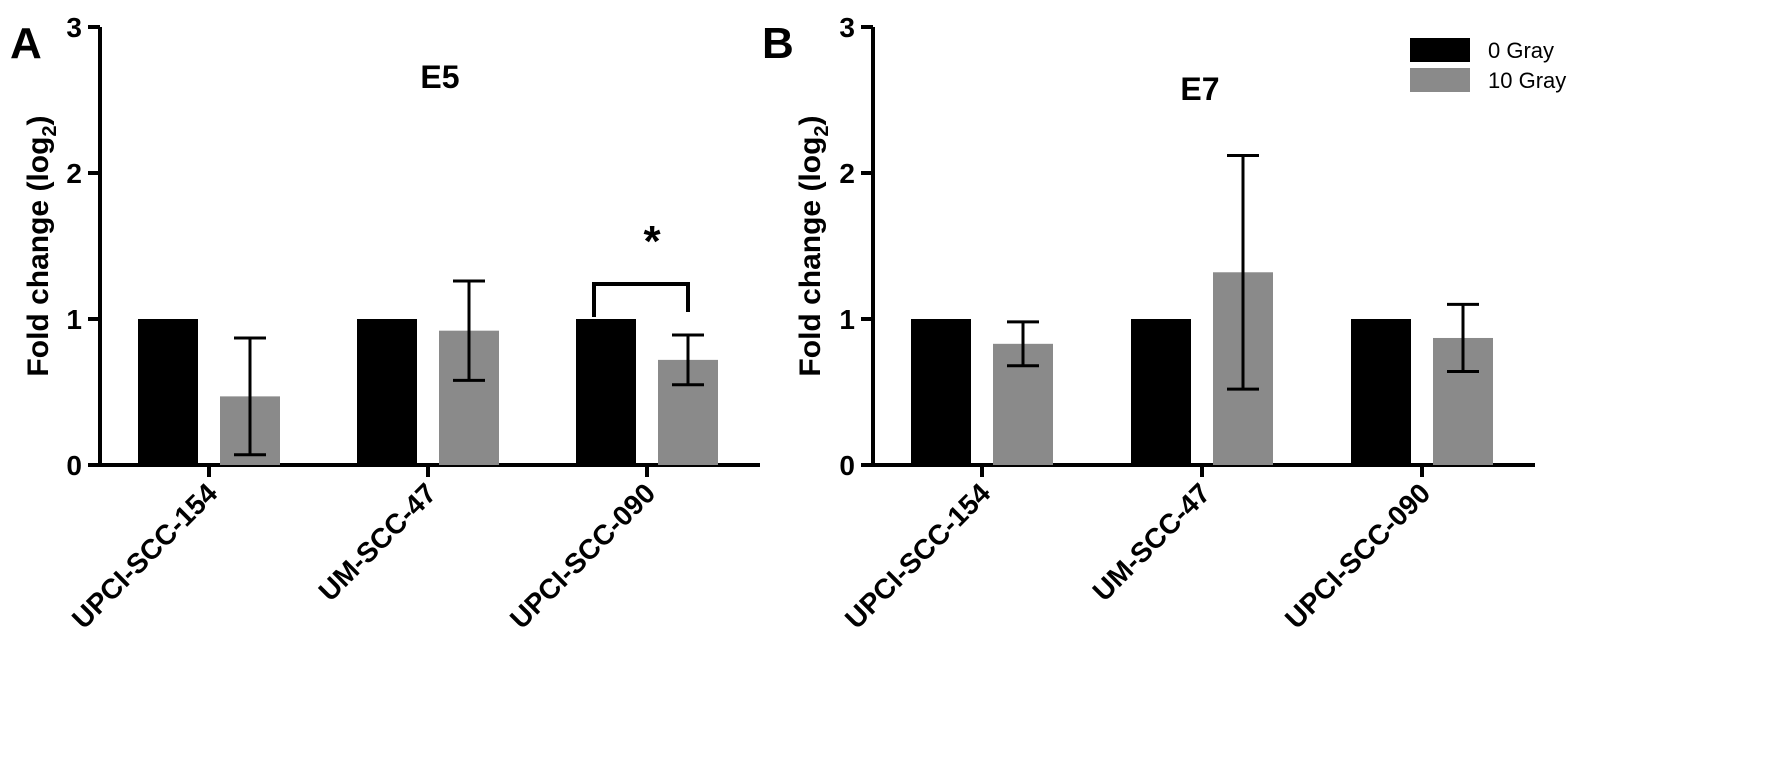  What do you see at coordinates (641, 299) in the screenshot?
I see `significance-bracket` at bounding box center [641, 299].